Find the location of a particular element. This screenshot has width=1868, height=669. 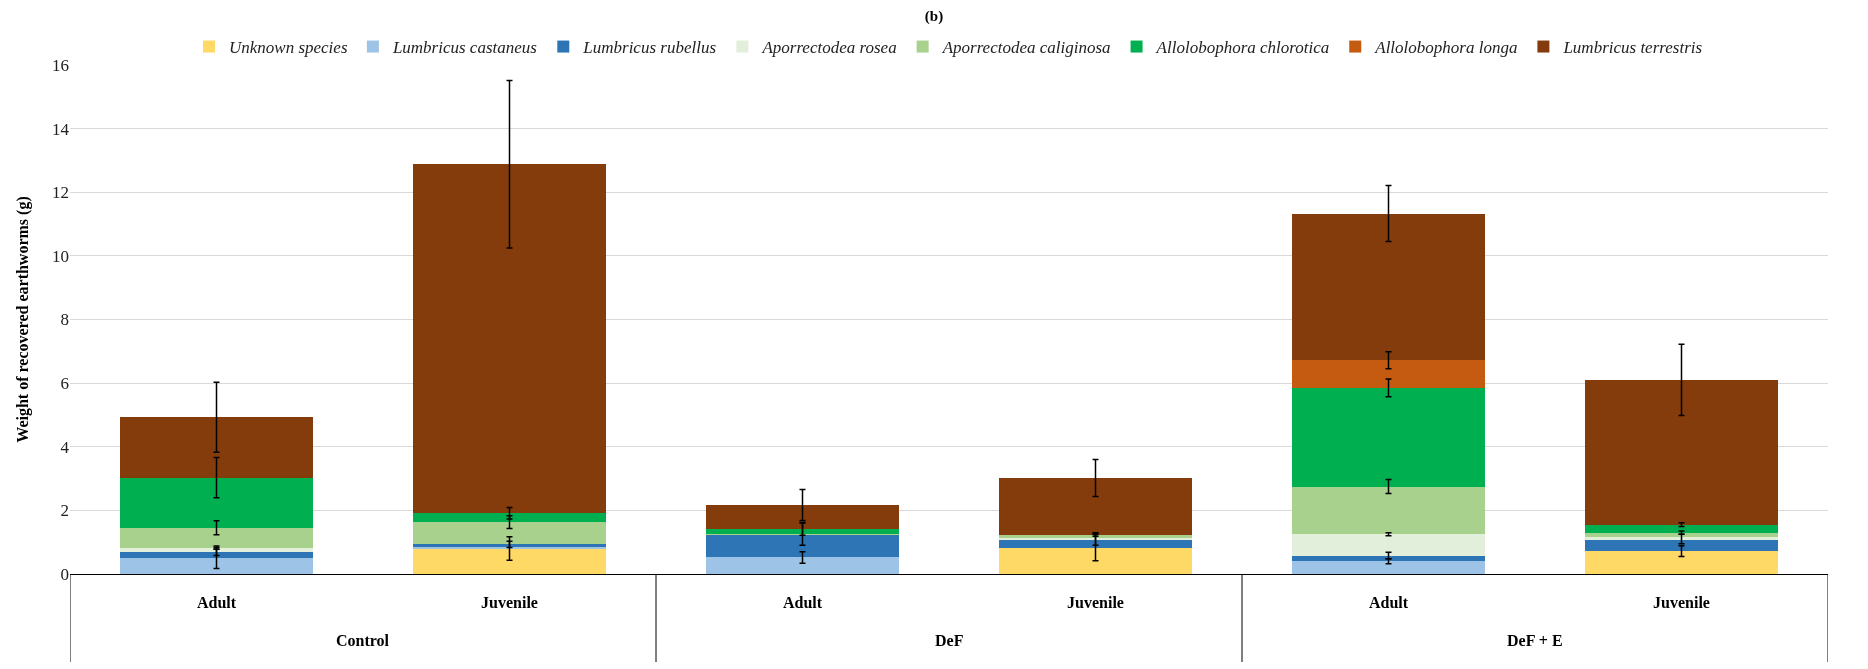

text: Control is located at coordinates (363, 640).